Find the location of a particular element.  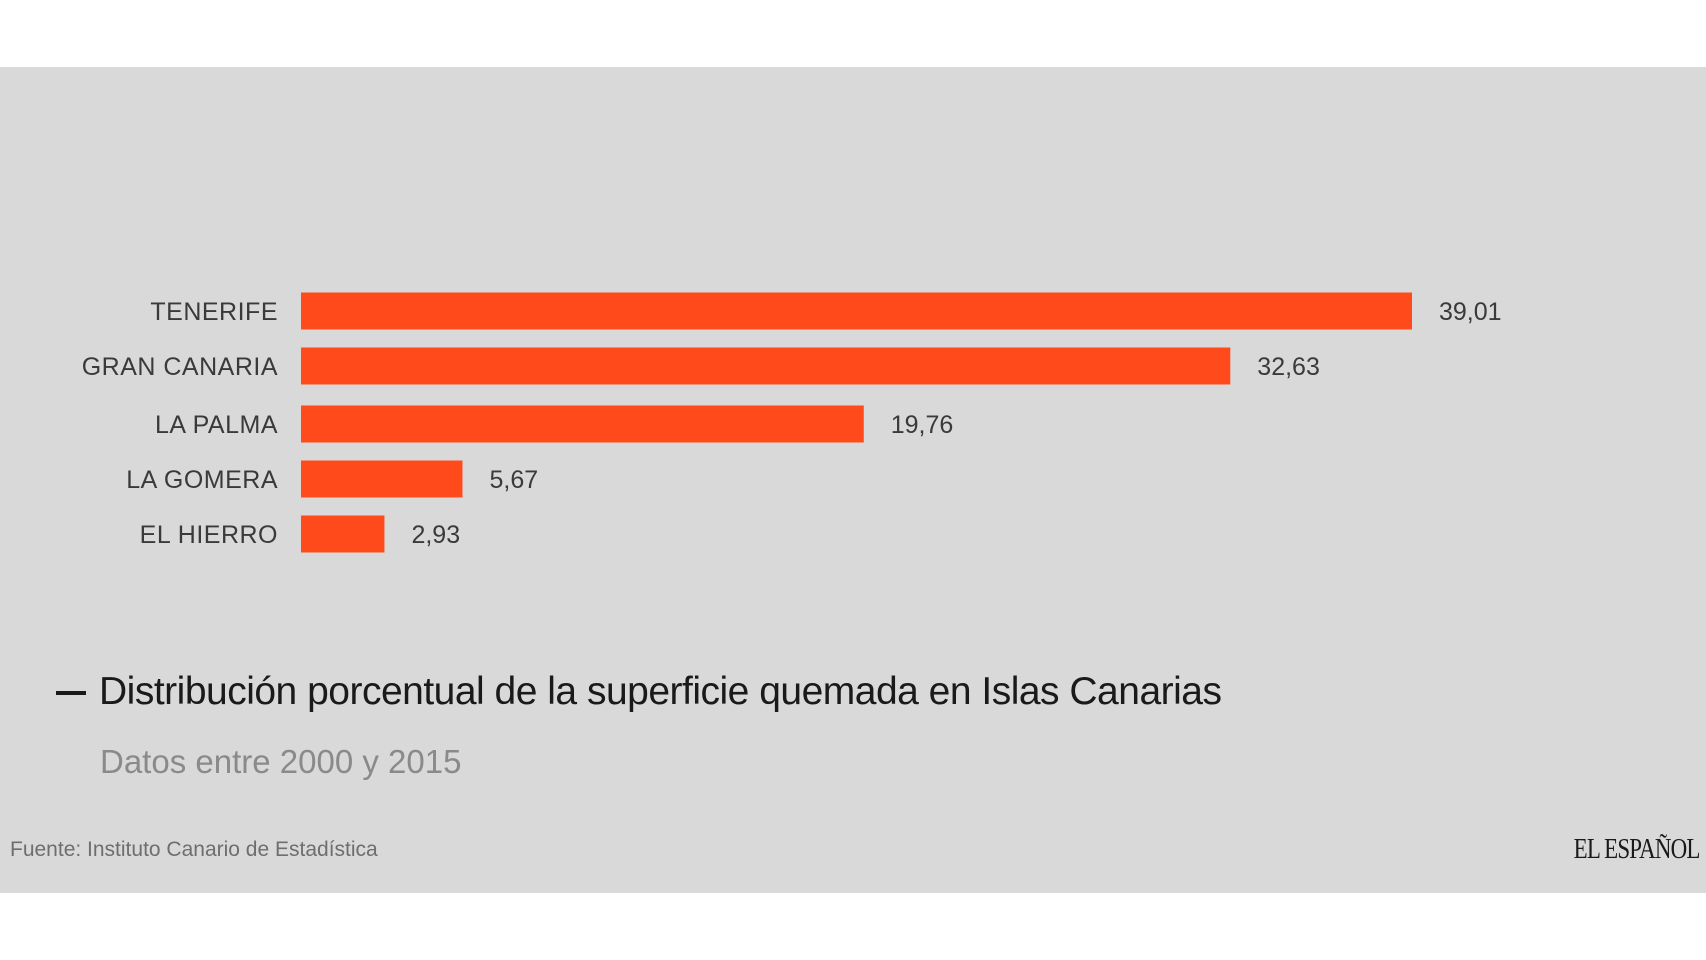

value-label: 39,01 is located at coordinates (1470, 312).